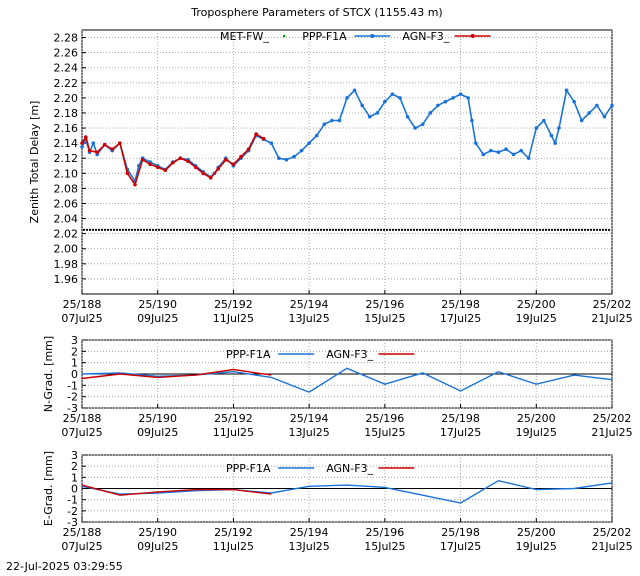  What do you see at coordinates (81, 318) in the screenshot?
I see `x-tick-label-date: 07Jul25` at bounding box center [81, 318].